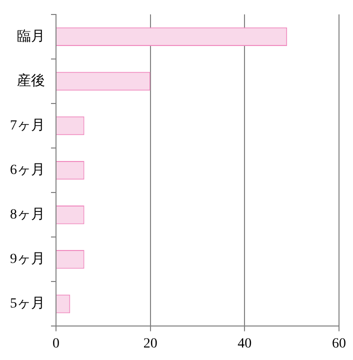 The image size is (353, 360). I want to click on x-tick-label: 0, so click(56, 344).